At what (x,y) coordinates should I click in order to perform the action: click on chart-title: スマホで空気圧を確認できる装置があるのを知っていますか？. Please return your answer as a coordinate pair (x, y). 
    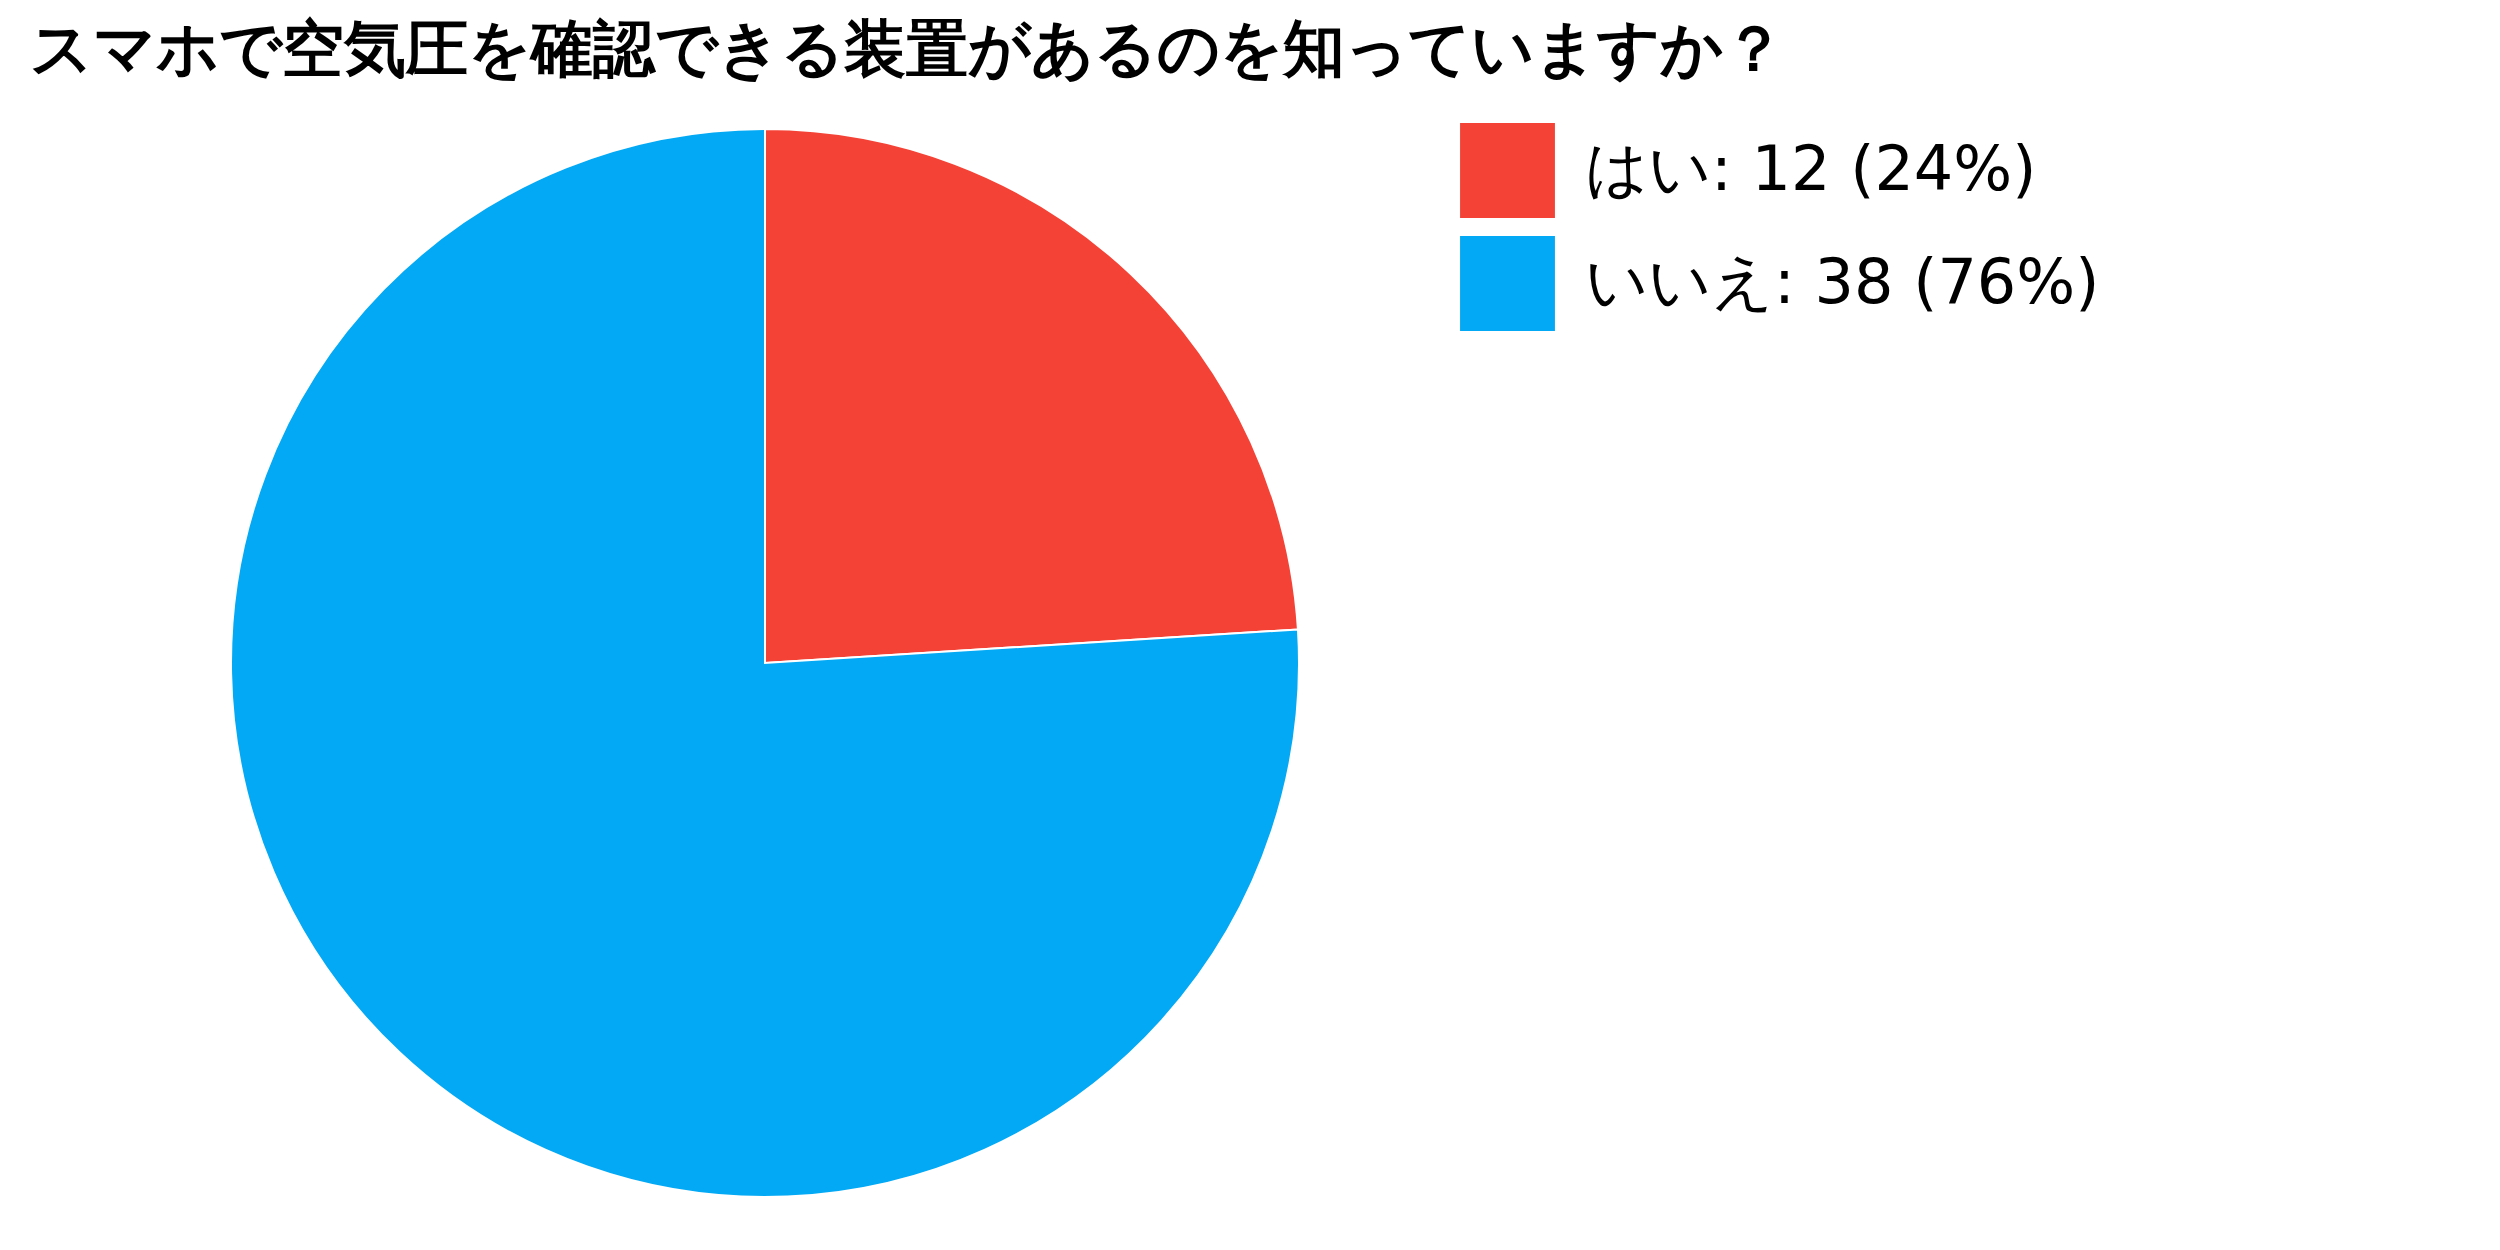
    Looking at the image, I should click on (907, 48).